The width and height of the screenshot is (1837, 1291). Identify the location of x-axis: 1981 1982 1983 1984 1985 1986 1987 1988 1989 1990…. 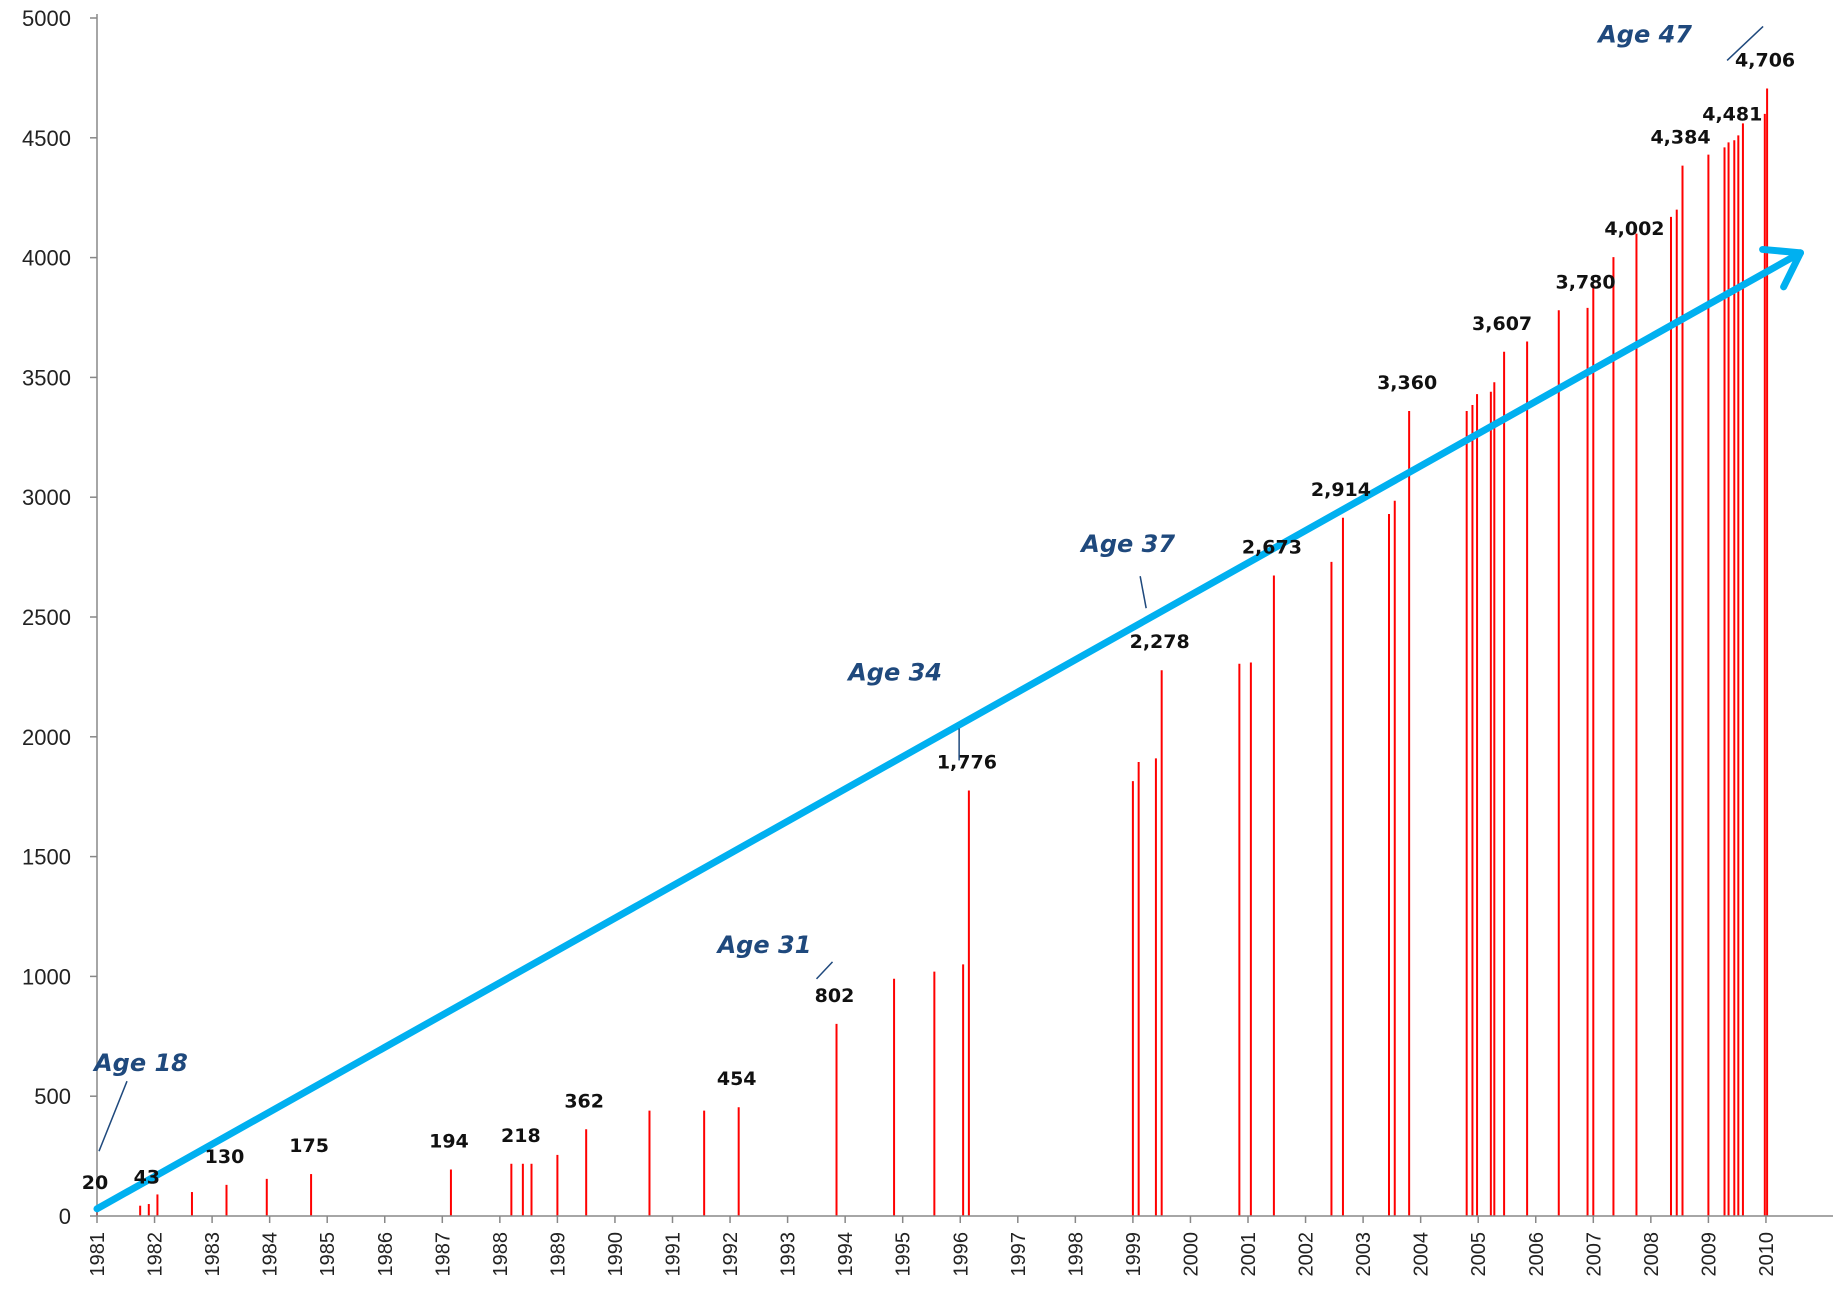
(960, 1246).